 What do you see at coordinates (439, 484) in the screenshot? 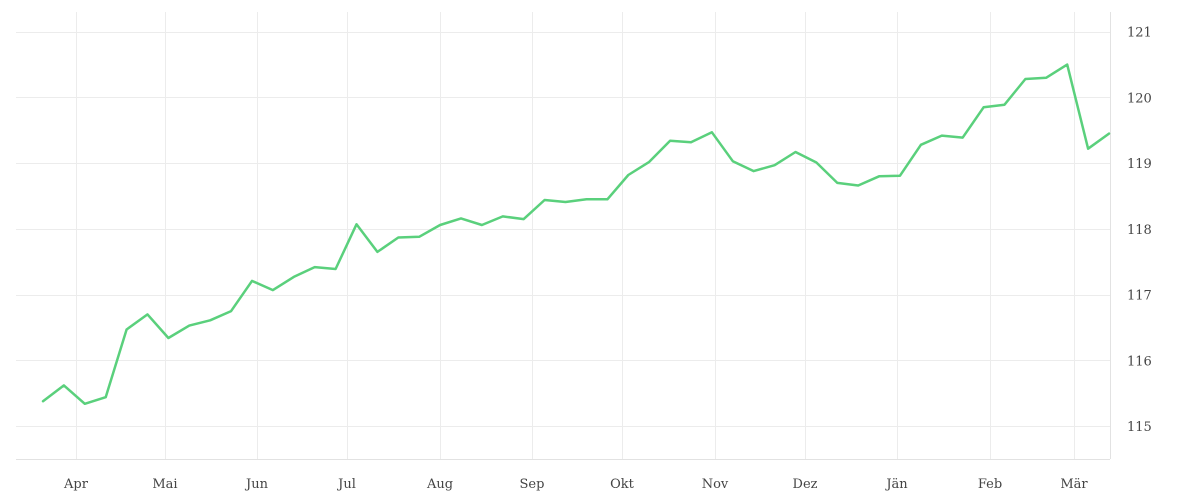
I see `x-tick-label: Aug` at bounding box center [439, 484].